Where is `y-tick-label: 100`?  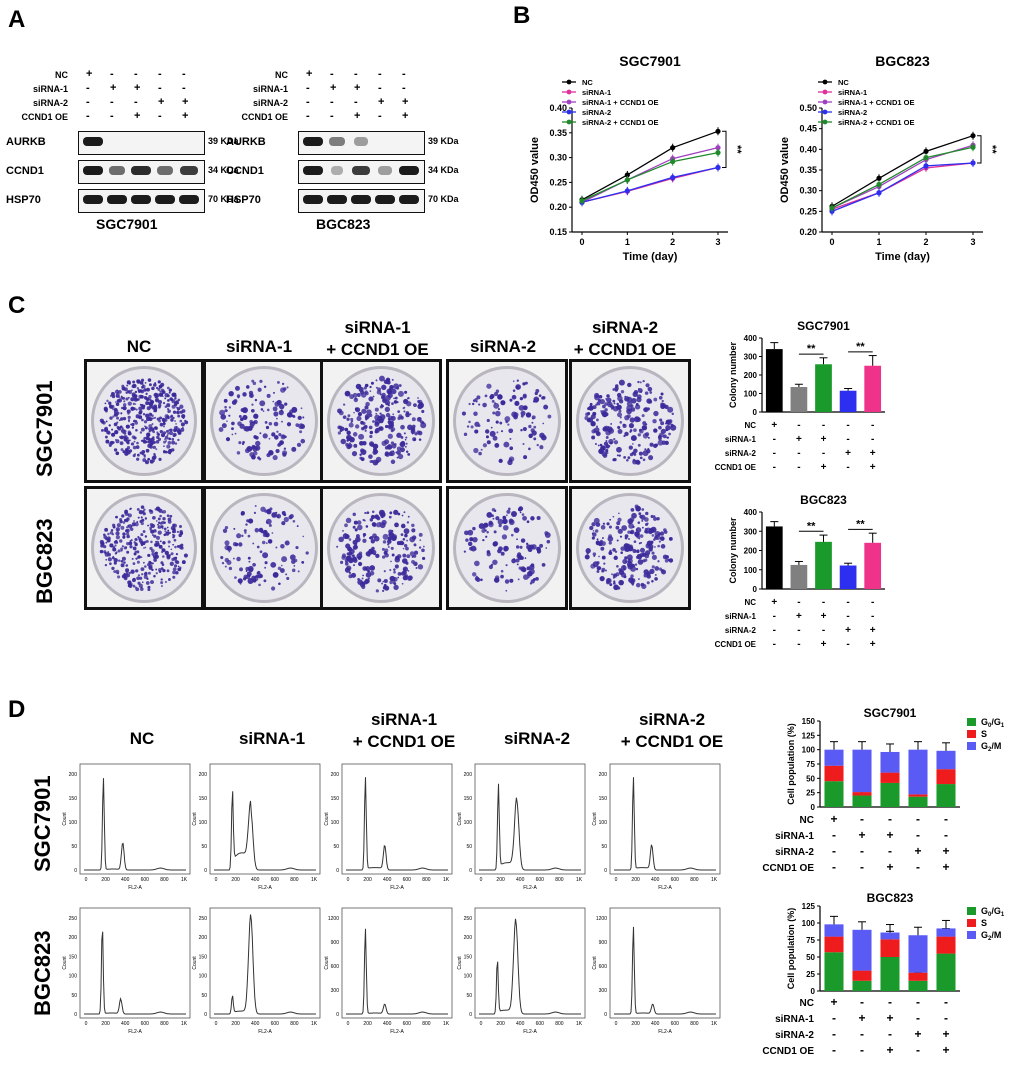
y-tick-label: 100 is located at coordinates (809, 750).